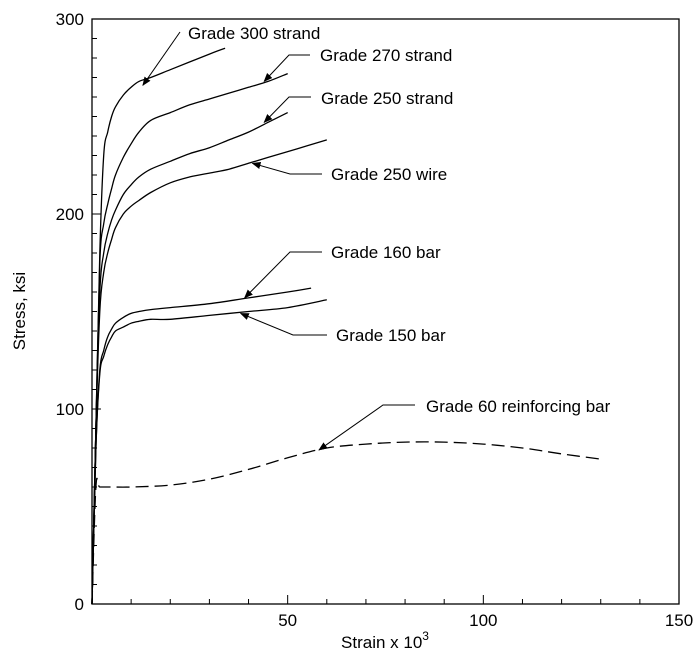 The width and height of the screenshot is (697, 658). Describe the element at coordinates (254, 33) in the screenshot. I see `annotation-label: Grade 300 strand` at that location.